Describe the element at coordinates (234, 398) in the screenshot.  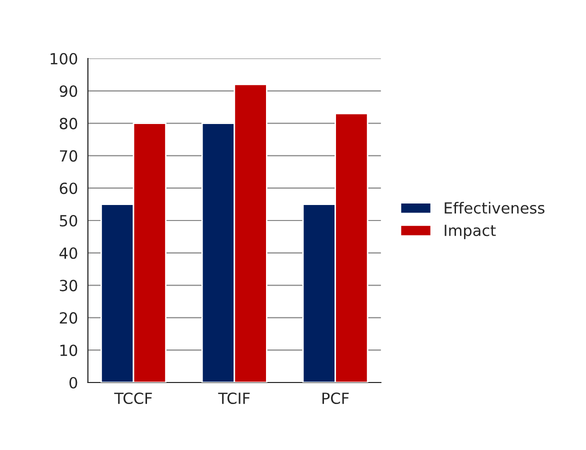
I see `x-tick-label: TCIF` at that location.